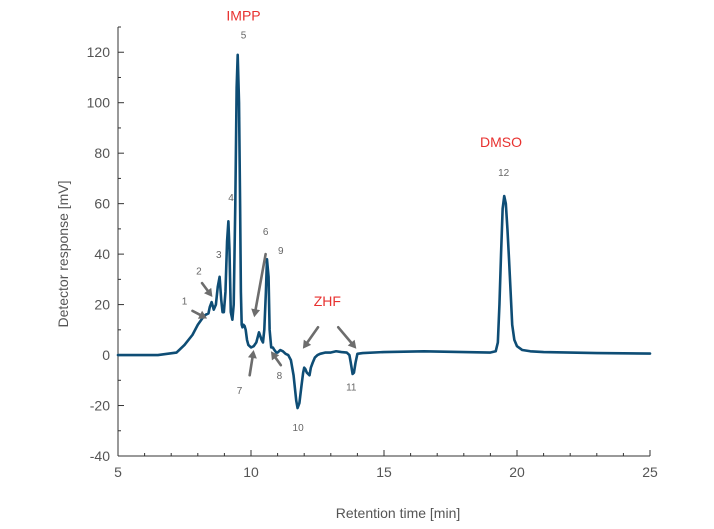 This screenshot has height=529, width=714. Describe the element at coordinates (105, 245) in the screenshot. I see `y-axis-ticks: -40 -20 0 20 40 60 80 100 120` at that location.